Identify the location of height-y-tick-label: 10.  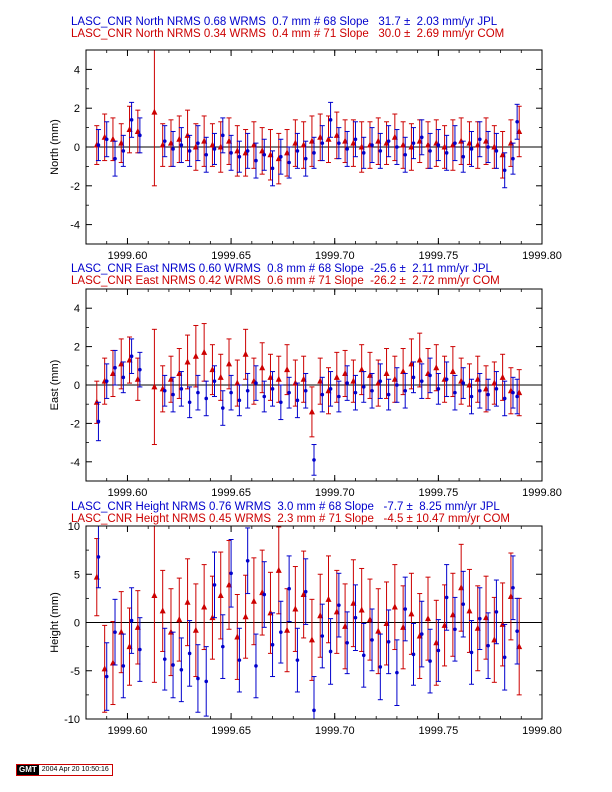
(74, 527).